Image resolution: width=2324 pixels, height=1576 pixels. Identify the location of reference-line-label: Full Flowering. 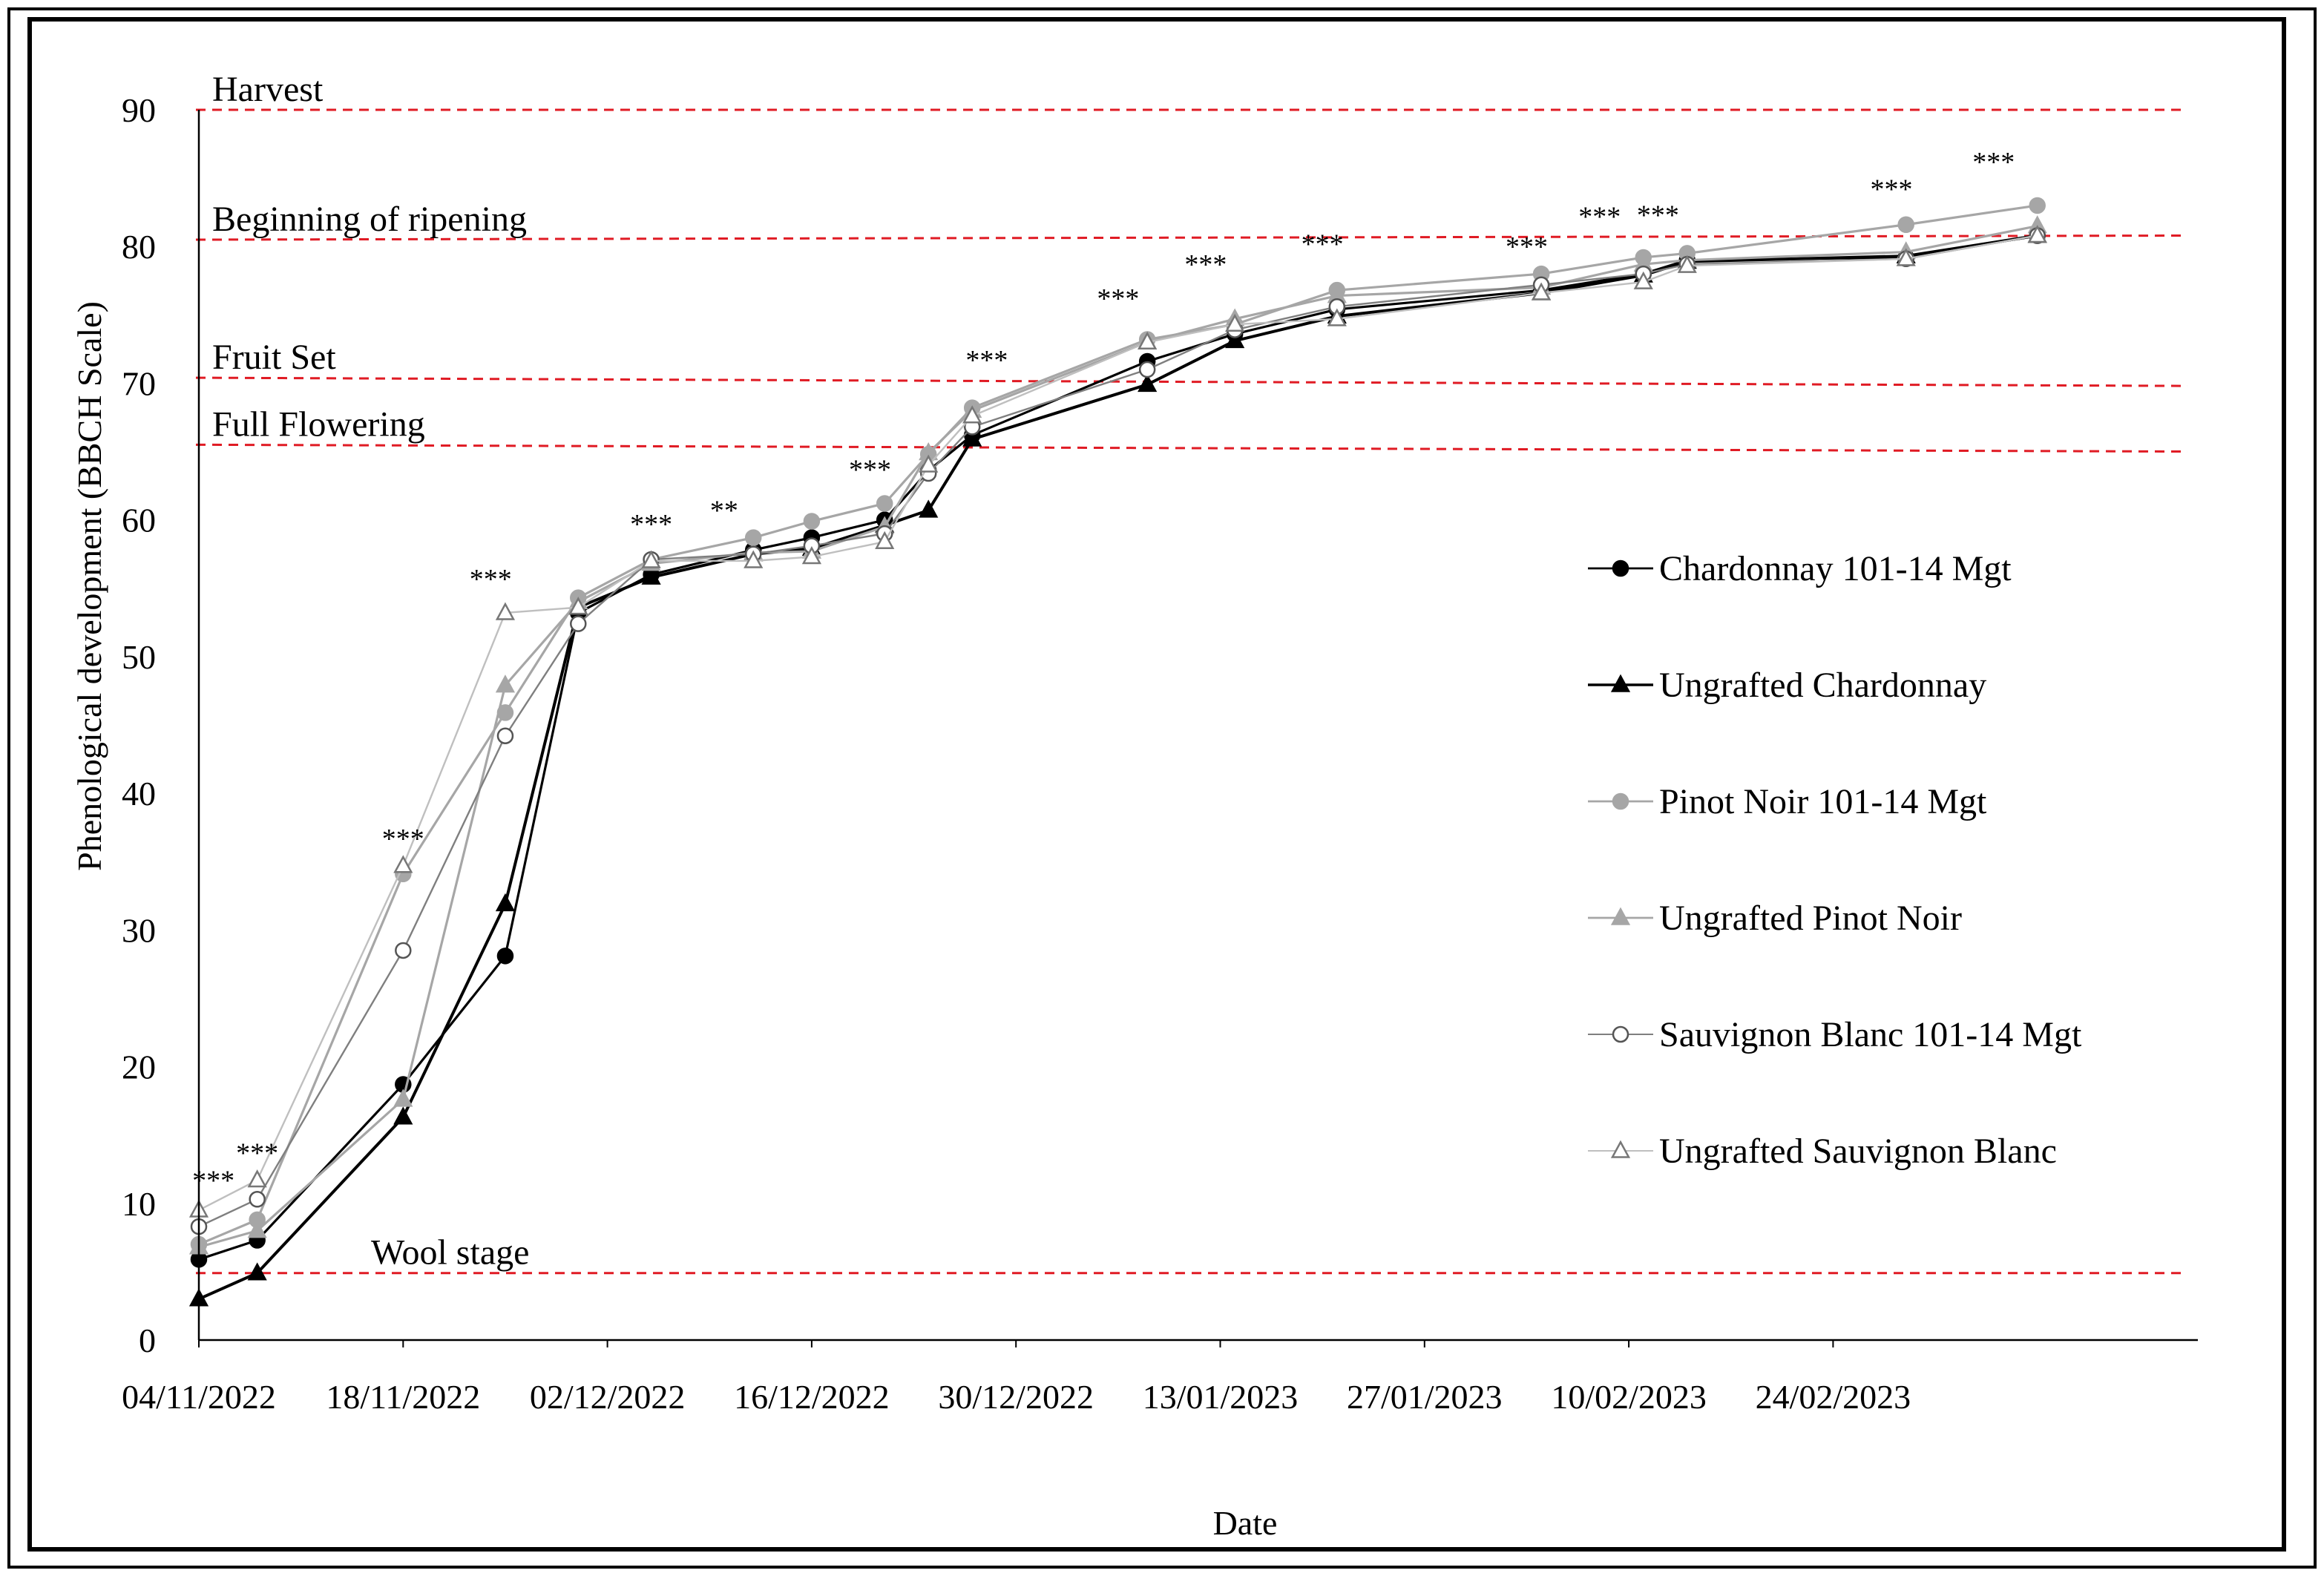
(318, 424).